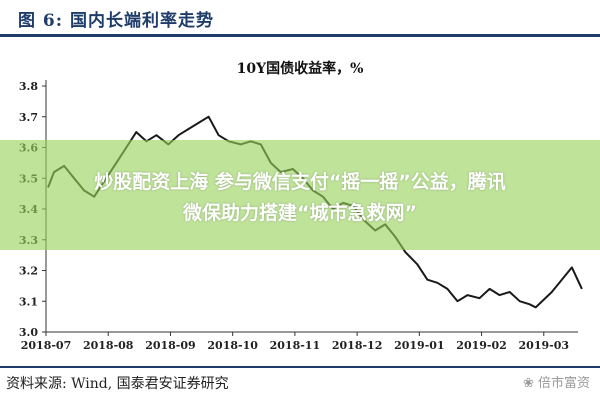 The width and height of the screenshot is (600, 402). Describe the element at coordinates (108, 345) in the screenshot. I see `x-tick-label: 2018-08` at that location.